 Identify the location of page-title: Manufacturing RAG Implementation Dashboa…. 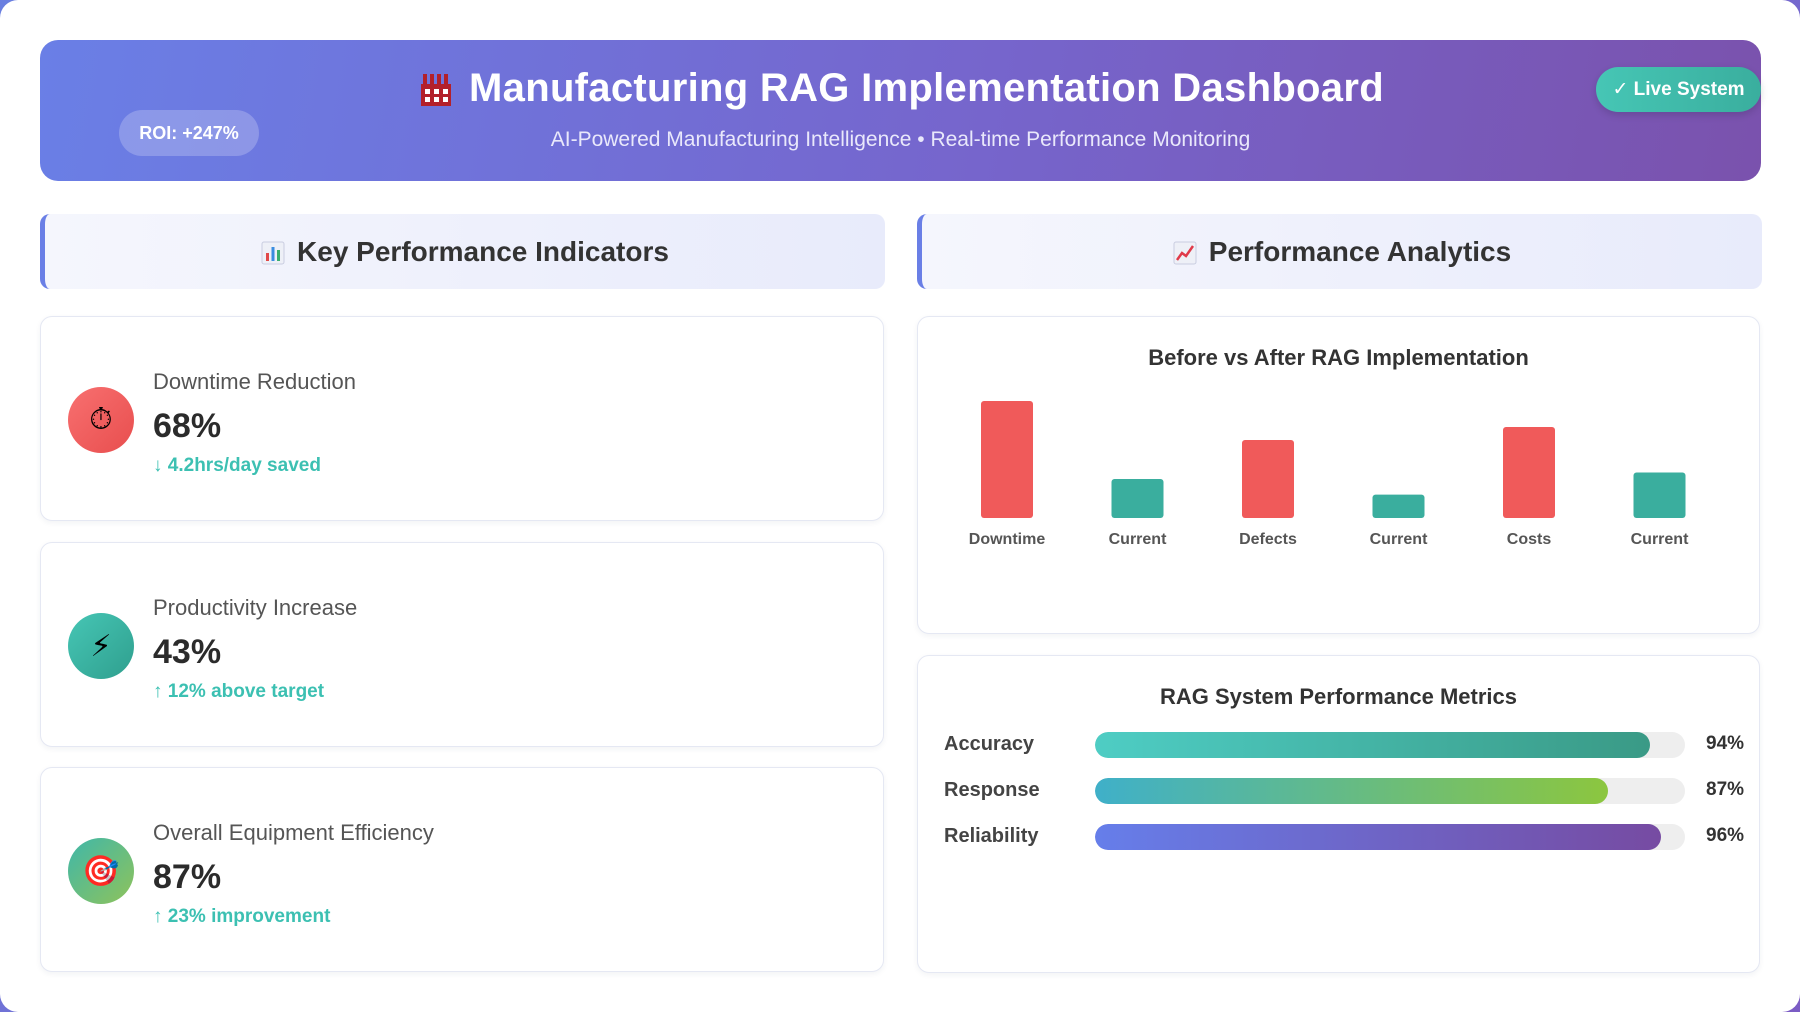
(926, 88).